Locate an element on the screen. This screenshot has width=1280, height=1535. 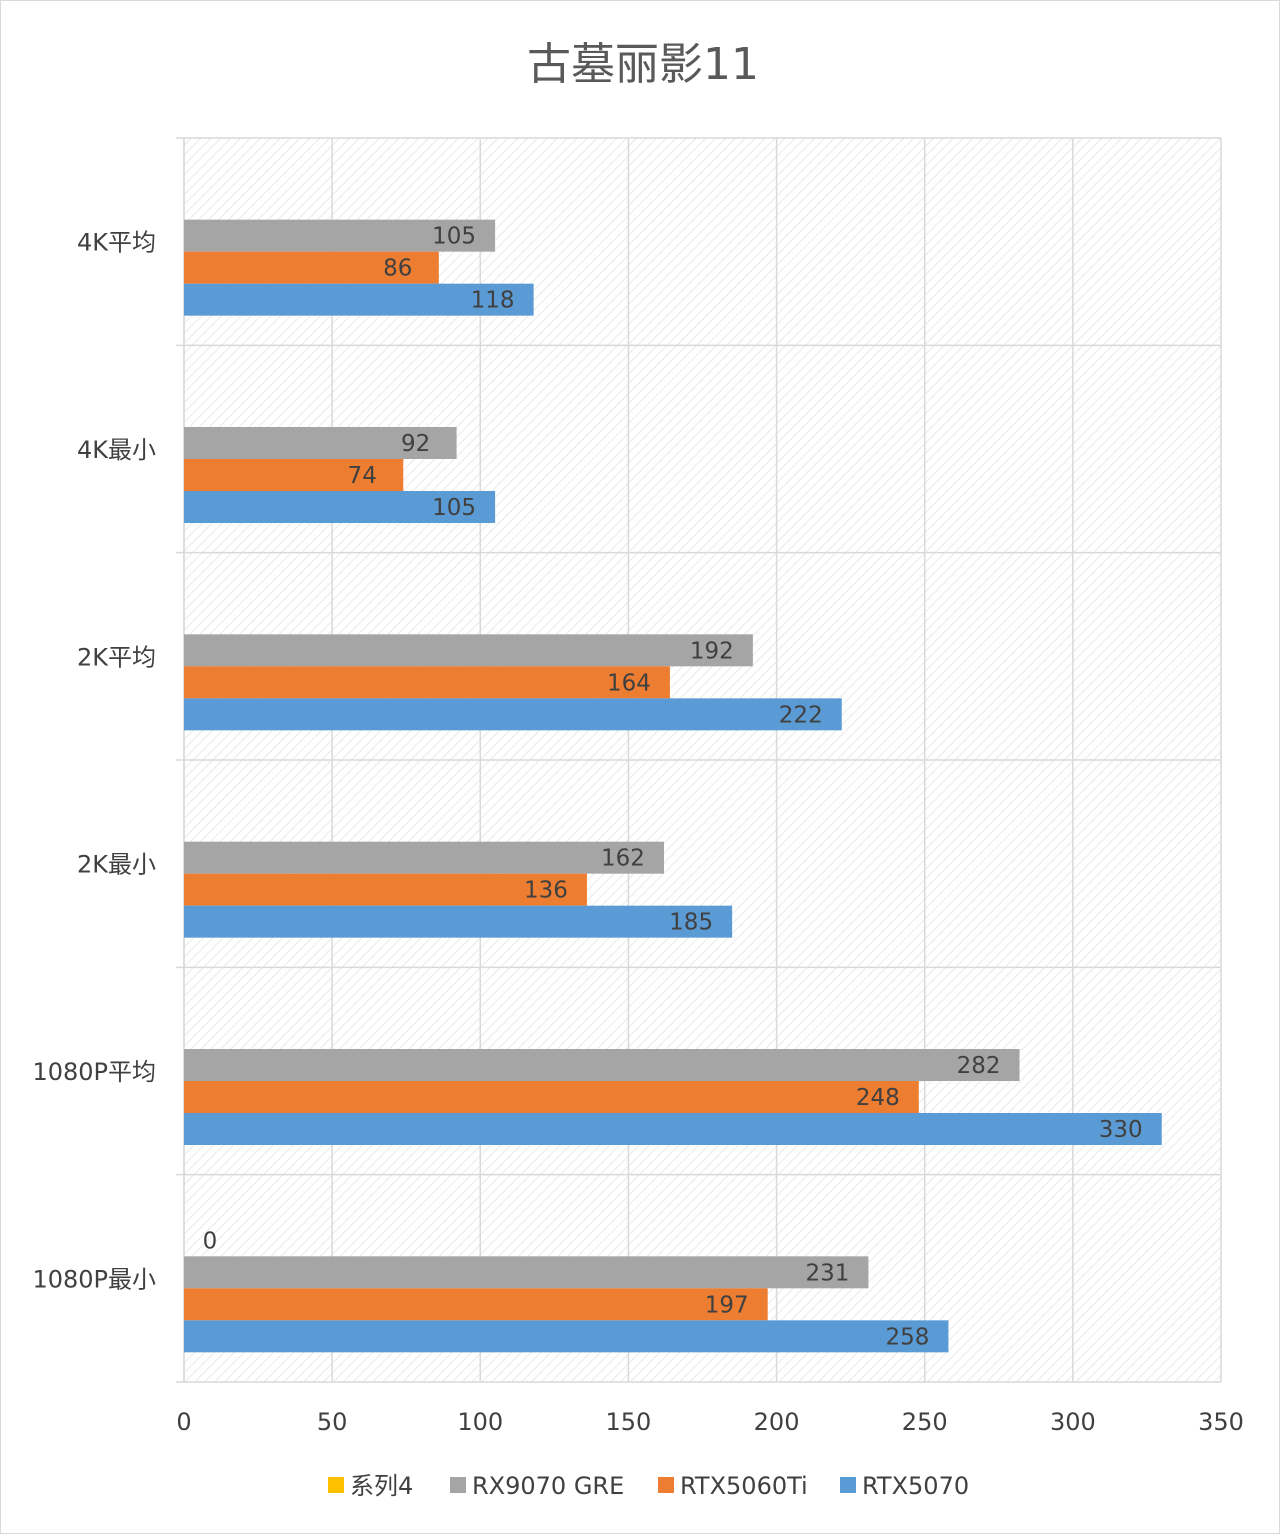
legend-label: RTX5070 is located at coordinates (915, 1486).